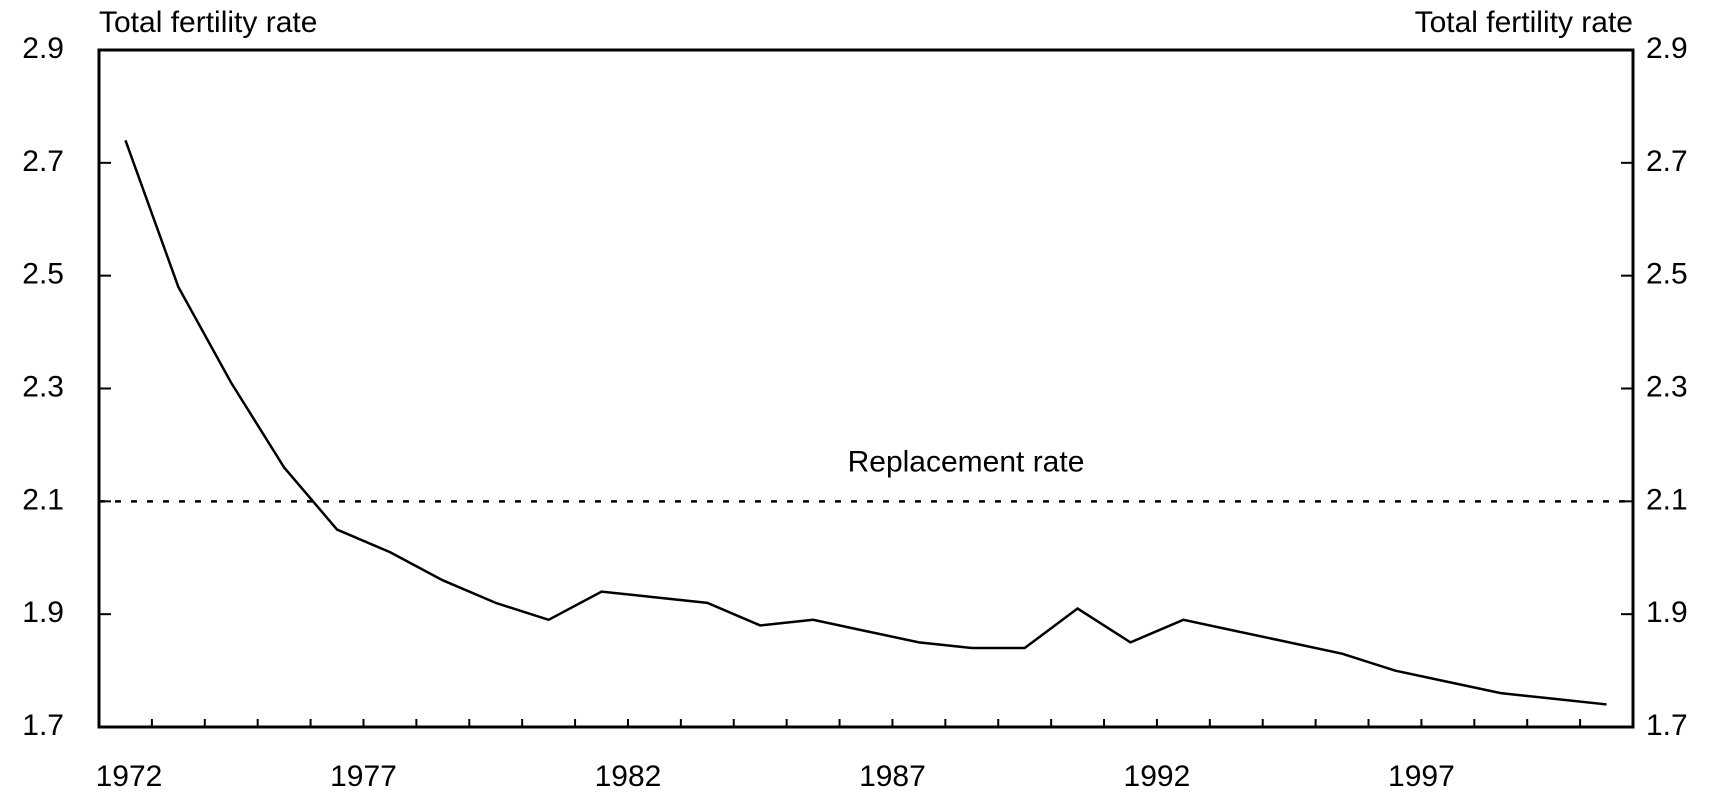 The width and height of the screenshot is (1724, 794). Describe the element at coordinates (1667, 612) in the screenshot. I see `y2-tick-label: 1.9` at that location.